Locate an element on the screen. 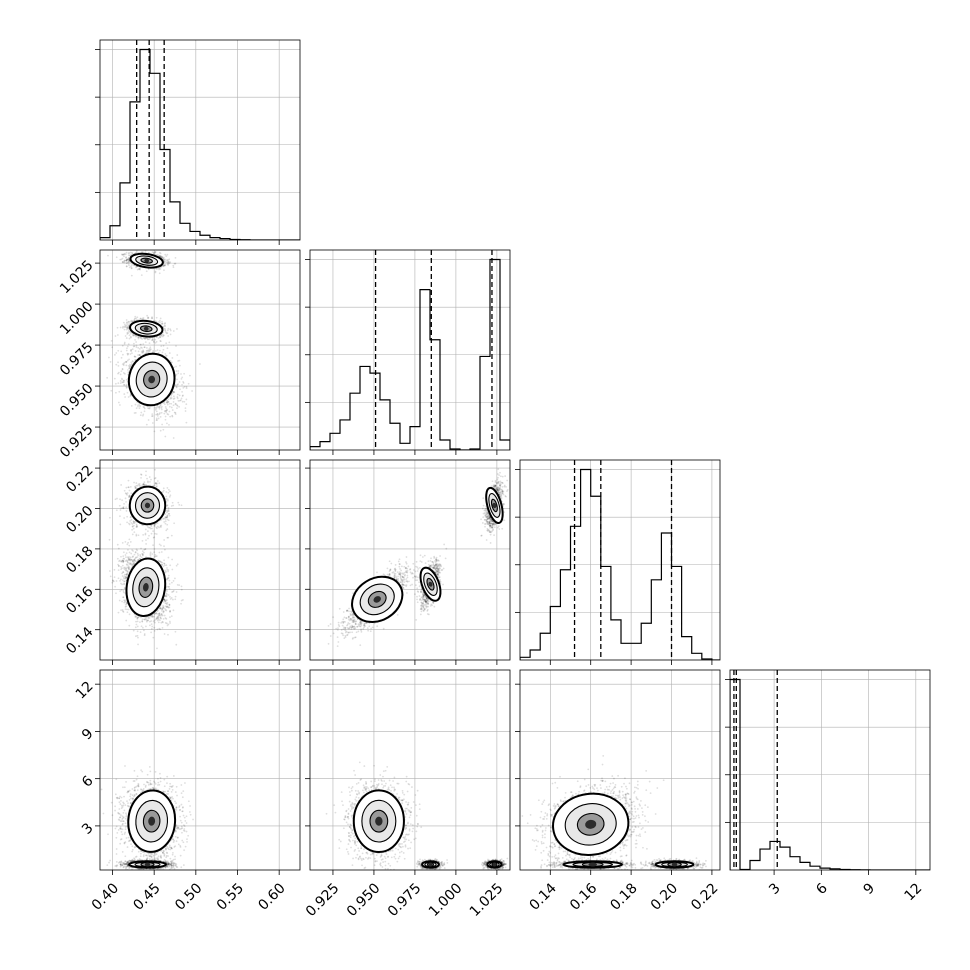 The height and width of the screenshot is (970, 970). histogram-frame is located at coordinates (410, 350).